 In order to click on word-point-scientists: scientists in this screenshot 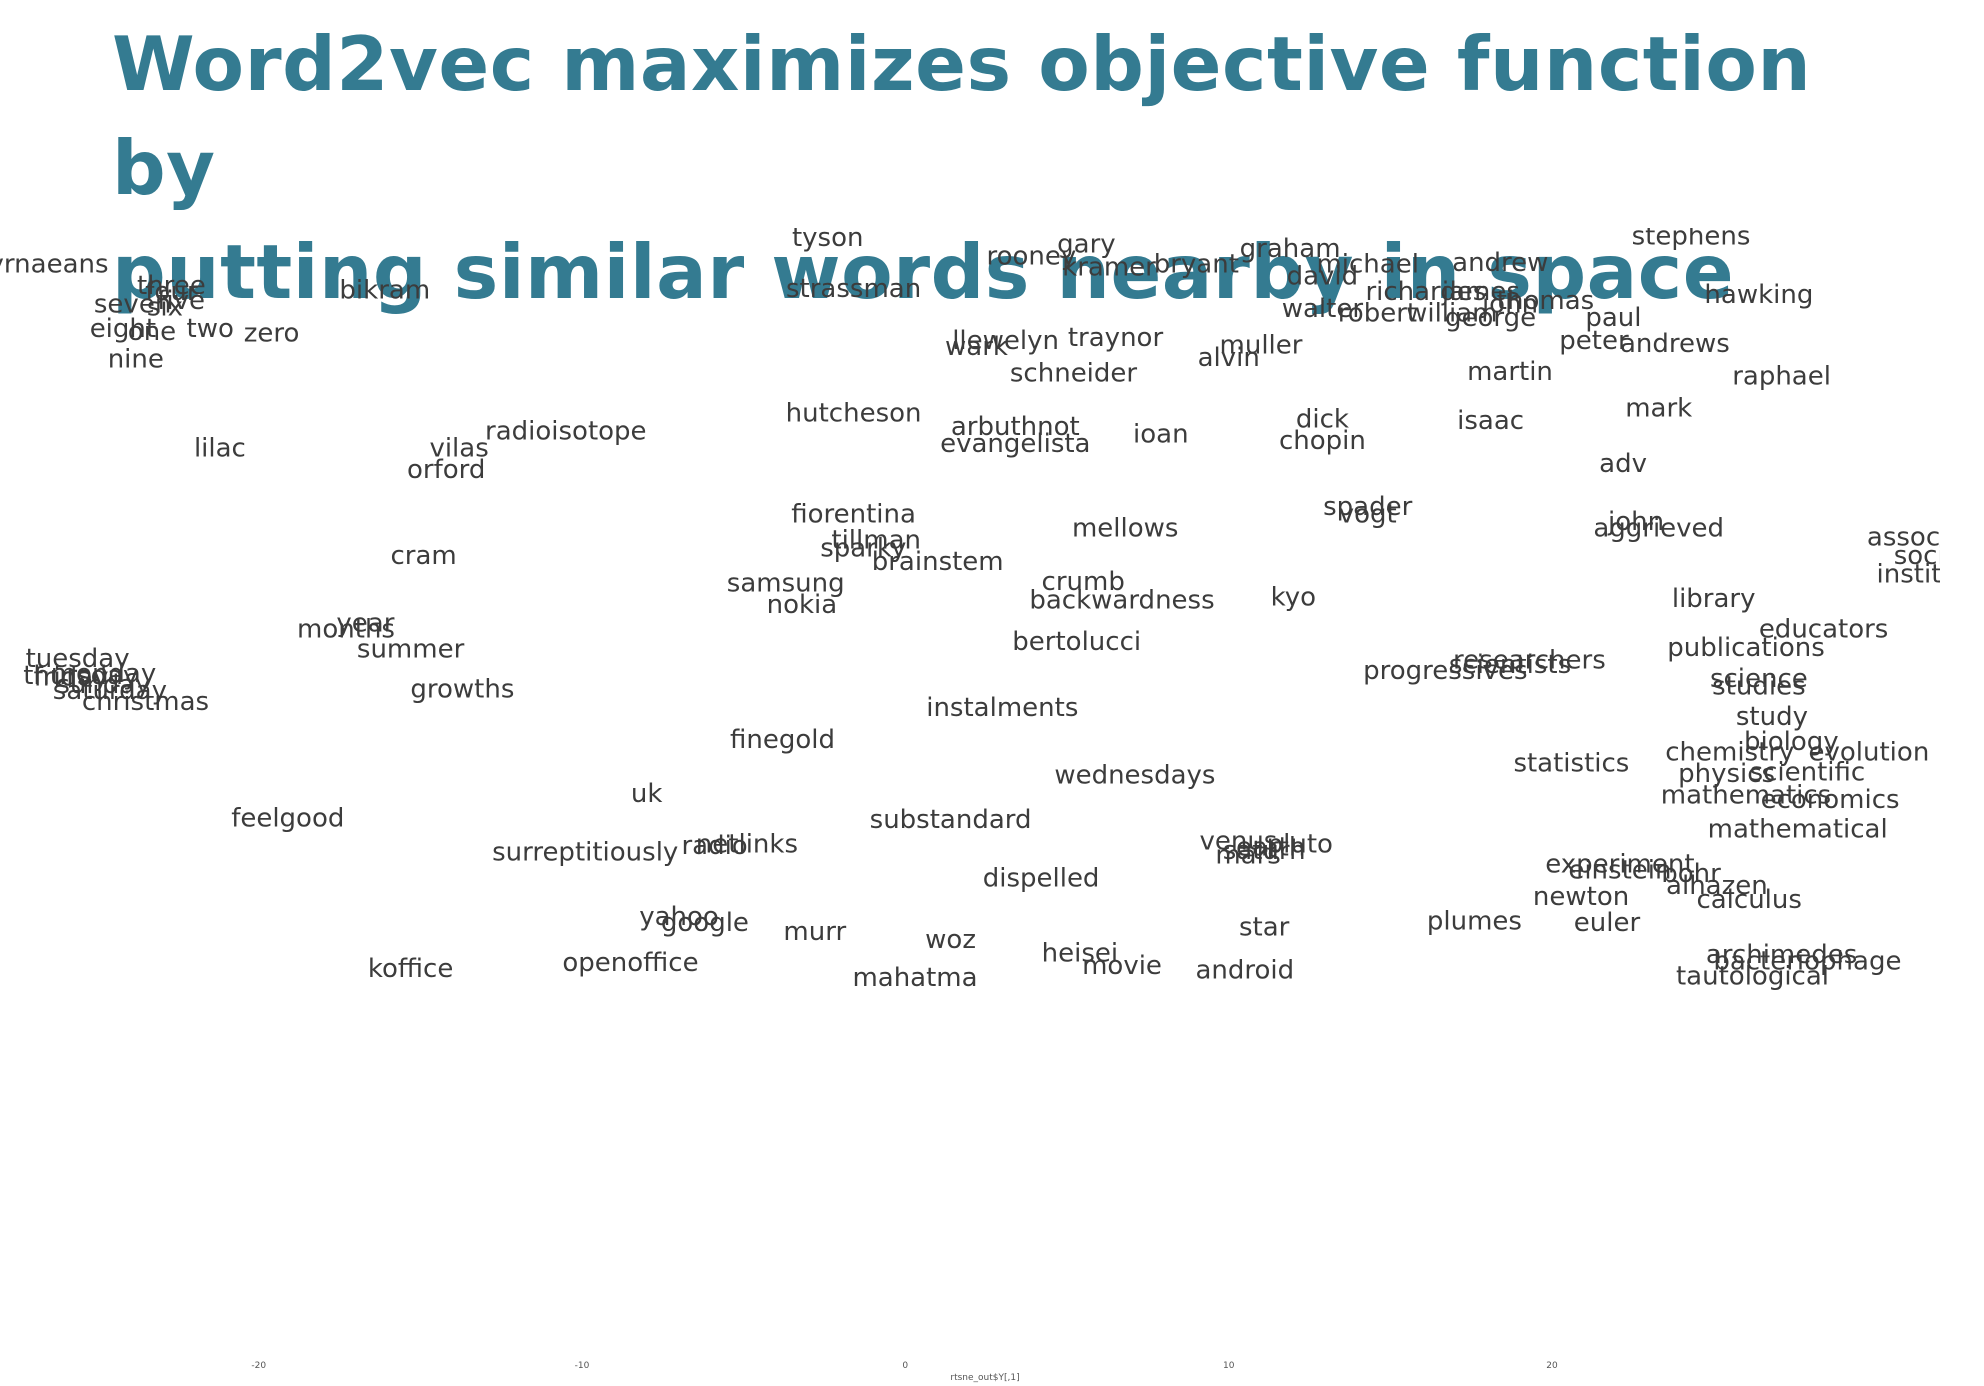, I will do `click(1510, 665)`.